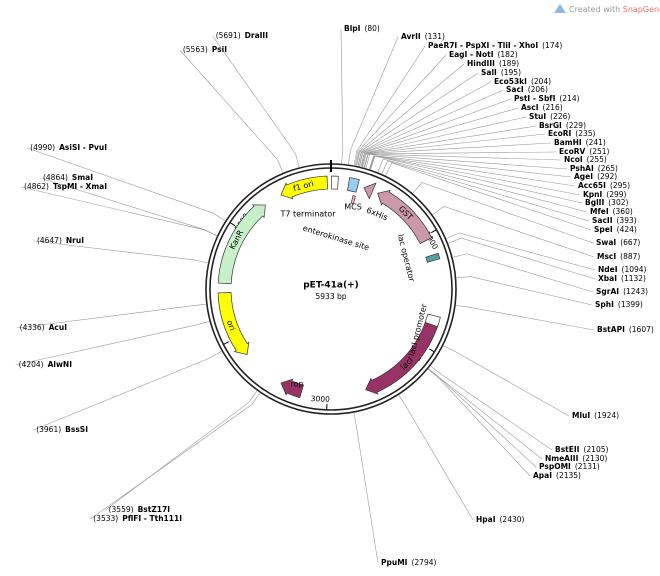  Describe the element at coordinates (55, 177) in the screenshot. I see `enzyme-position: (4864)` at that location.